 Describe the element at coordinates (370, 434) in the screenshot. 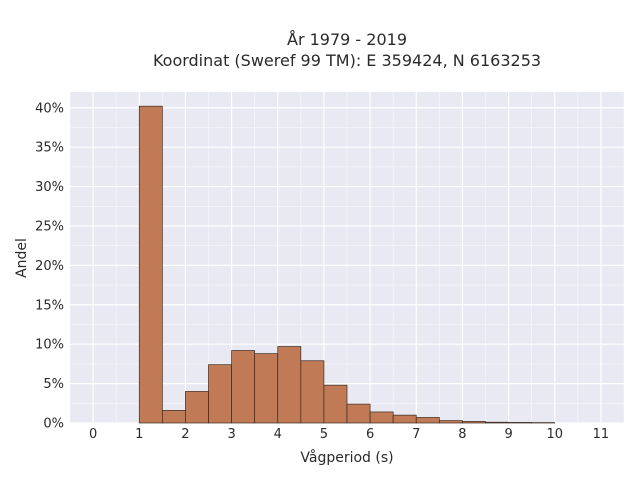

I see `x-tick-label: 6` at that location.